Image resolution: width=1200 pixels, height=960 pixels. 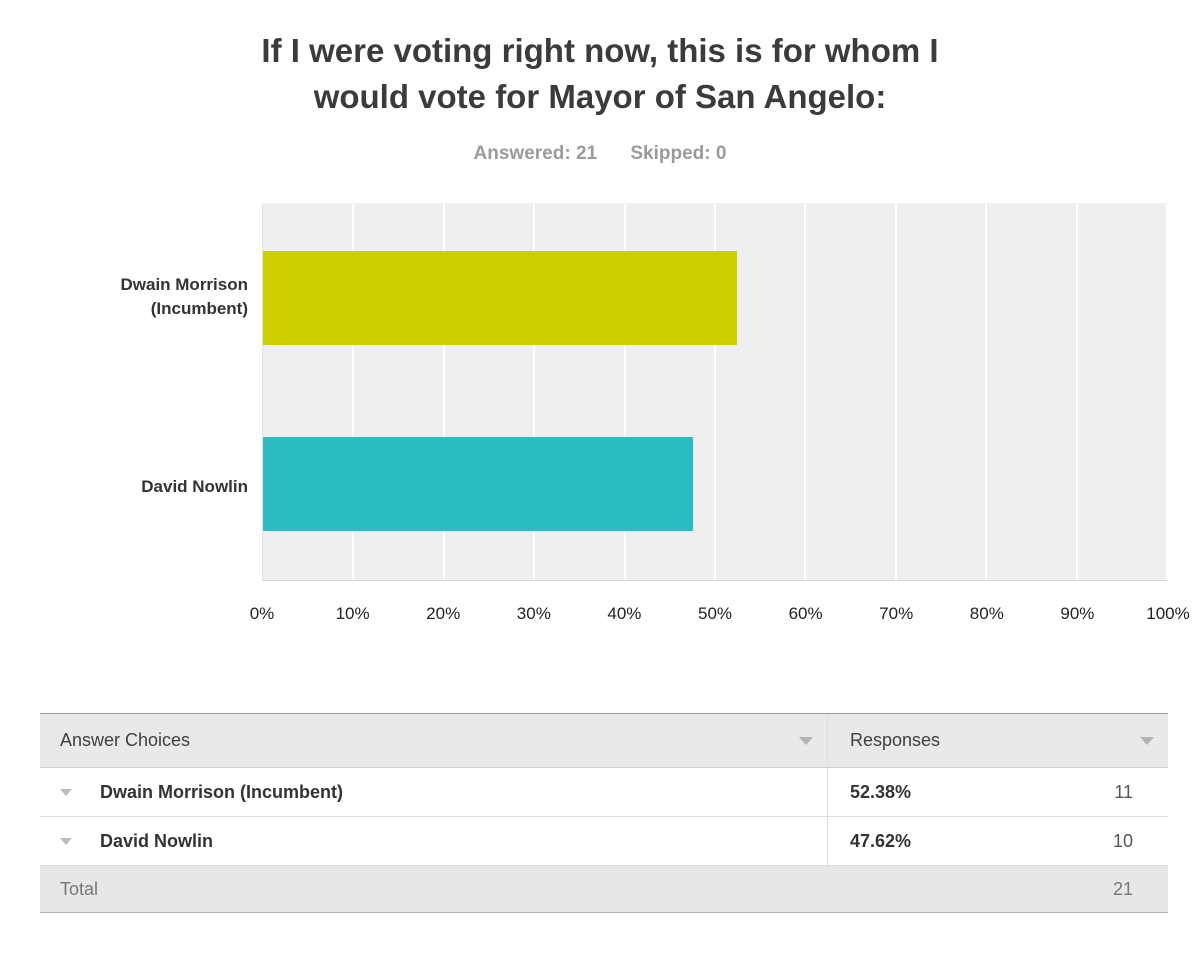 What do you see at coordinates (433, 792) in the screenshot?
I see `answer-choice-cell: Dwain Morrison (Incumbent)` at bounding box center [433, 792].